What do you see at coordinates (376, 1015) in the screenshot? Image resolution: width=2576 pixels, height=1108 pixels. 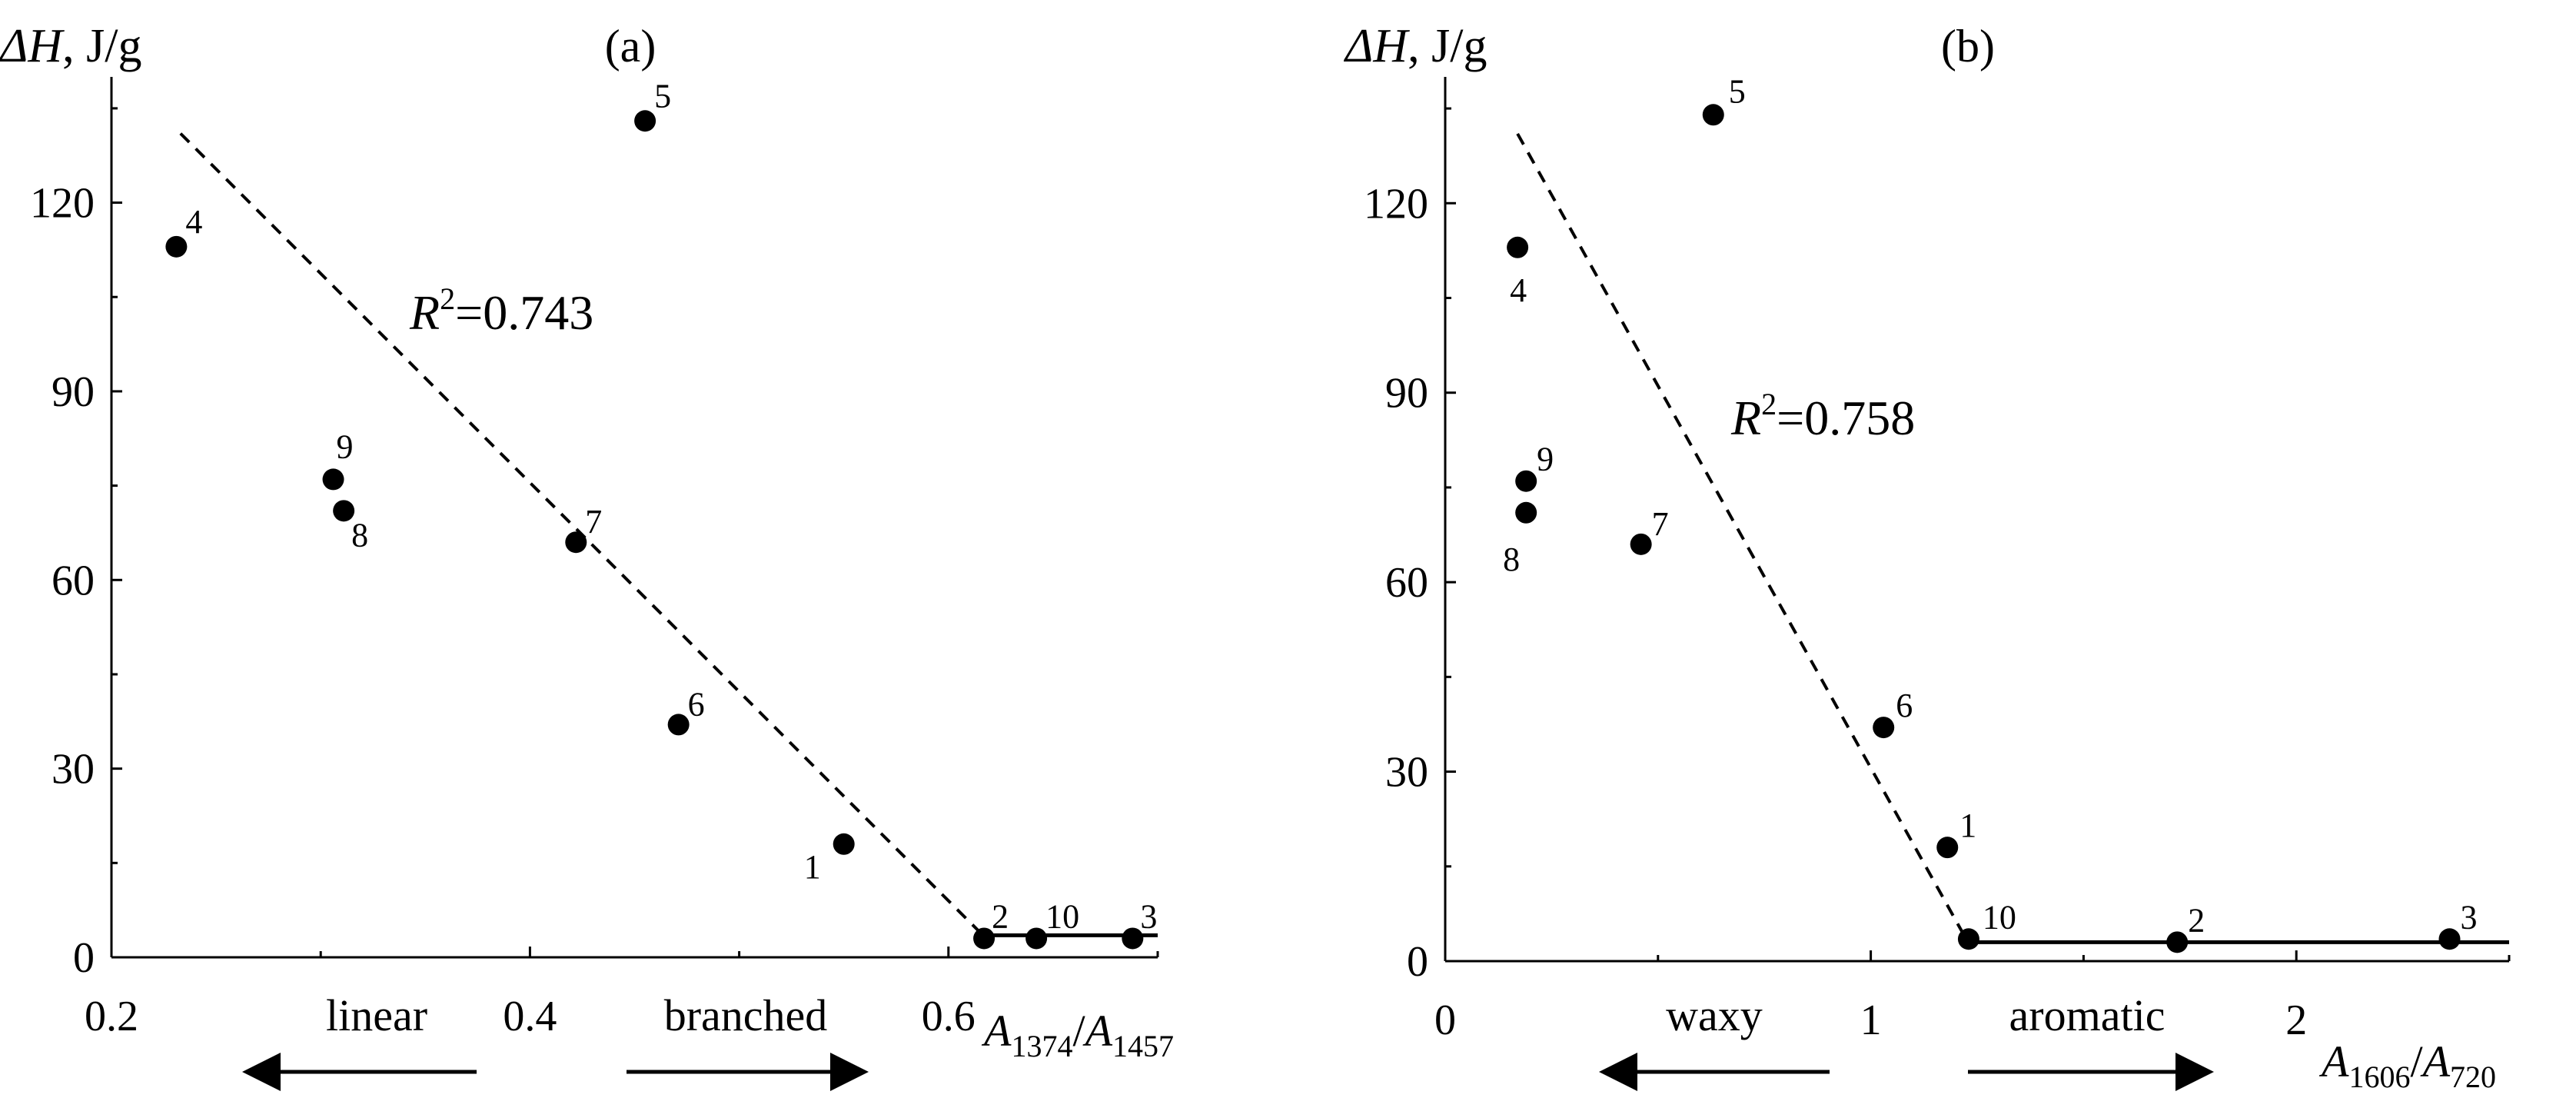 I see `left-direction-label: linear` at bounding box center [376, 1015].